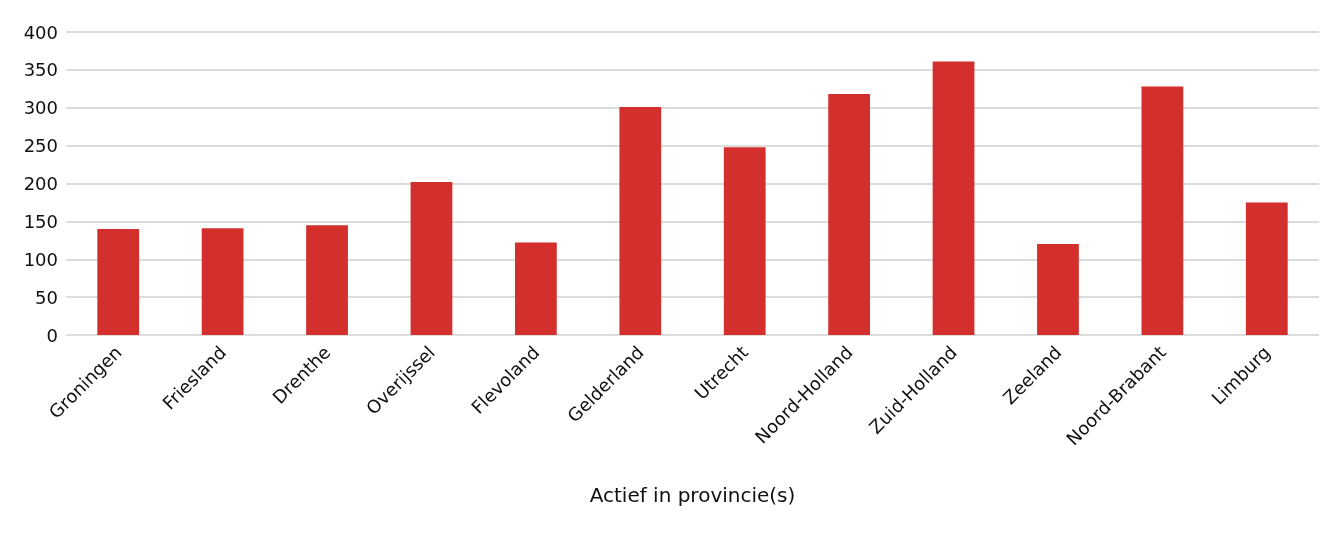  What do you see at coordinates (52, 335) in the screenshot?
I see `y-tick-label: 0` at bounding box center [52, 335].